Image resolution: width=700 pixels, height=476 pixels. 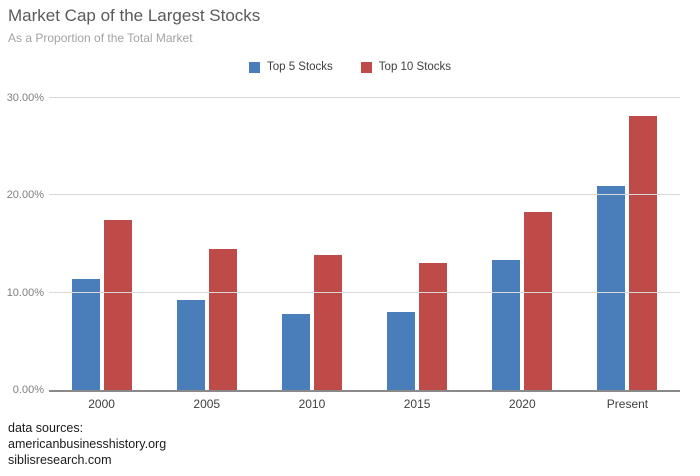 What do you see at coordinates (207, 404) in the screenshot?
I see `x-axis-label: 2005` at bounding box center [207, 404].